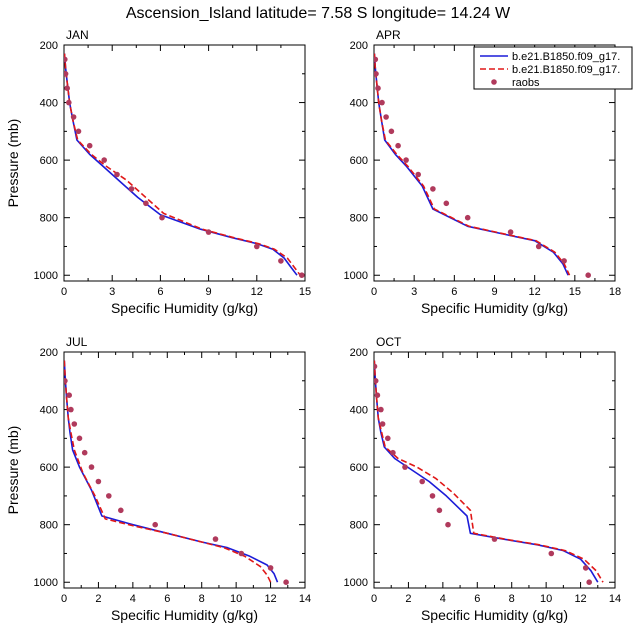 Image resolution: width=636 pixels, height=639 pixels. What do you see at coordinates (49, 161) in the screenshot?
I see `y-tick-label: 600` at bounding box center [49, 161].